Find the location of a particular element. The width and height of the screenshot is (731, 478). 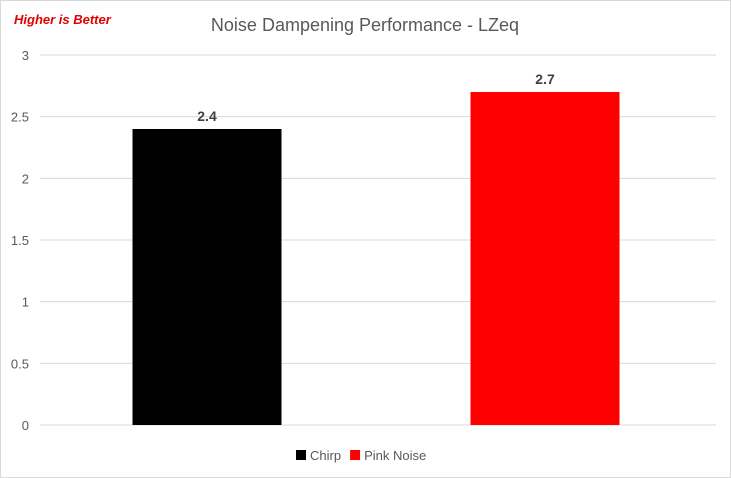

legend-label: Chirp is located at coordinates (325, 455).